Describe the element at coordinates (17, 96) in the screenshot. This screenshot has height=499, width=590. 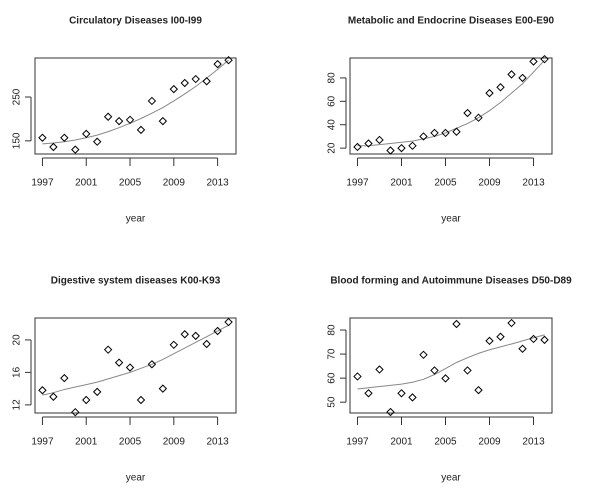
I see `y-tick-label: 250` at that location.